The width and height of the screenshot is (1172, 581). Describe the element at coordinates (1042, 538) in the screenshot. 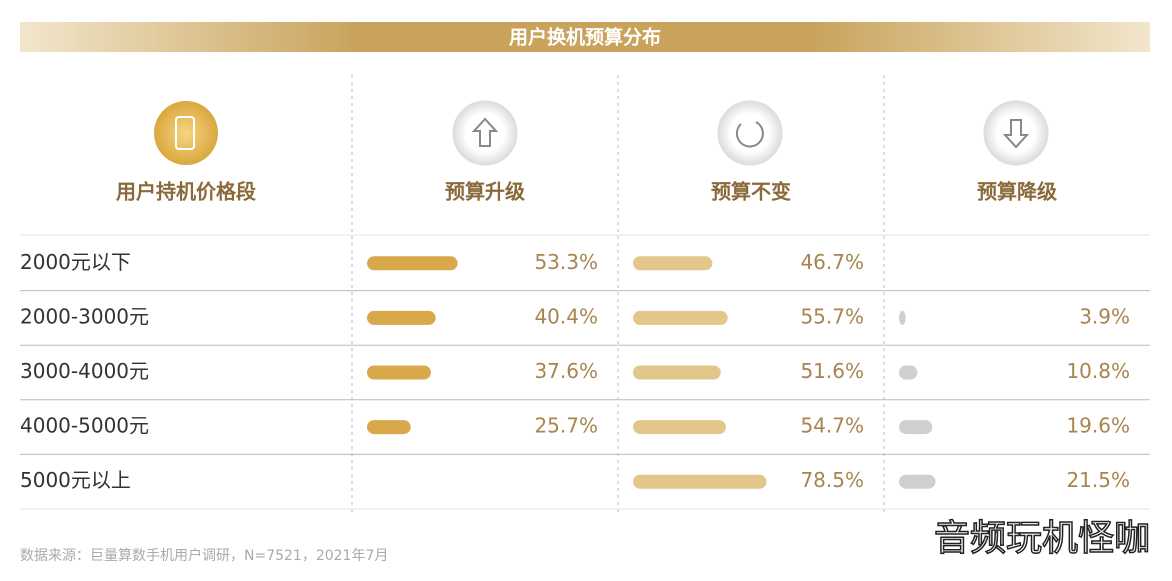

I see `watermark: 音频玩机怪咖` at that location.